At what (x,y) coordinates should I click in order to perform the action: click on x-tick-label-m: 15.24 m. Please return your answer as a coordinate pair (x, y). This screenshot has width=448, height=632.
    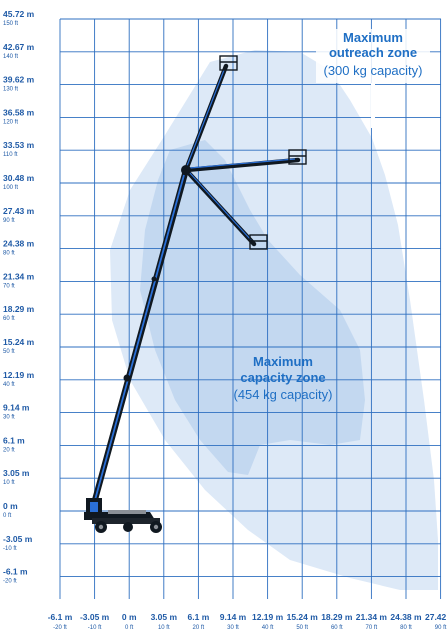
    Looking at the image, I should click on (303, 617).